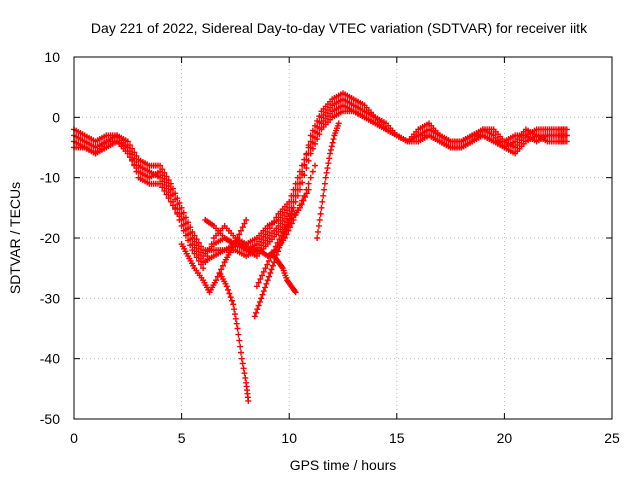  I want to click on y-tick-label: 10, so click(52, 57).